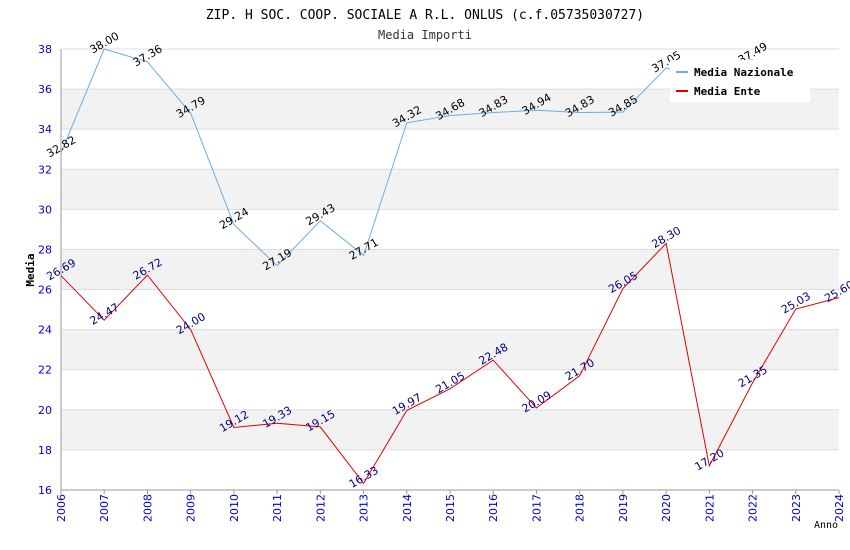 The width and height of the screenshot is (850, 550). I want to click on data-label: 37.36, so click(148, 55).